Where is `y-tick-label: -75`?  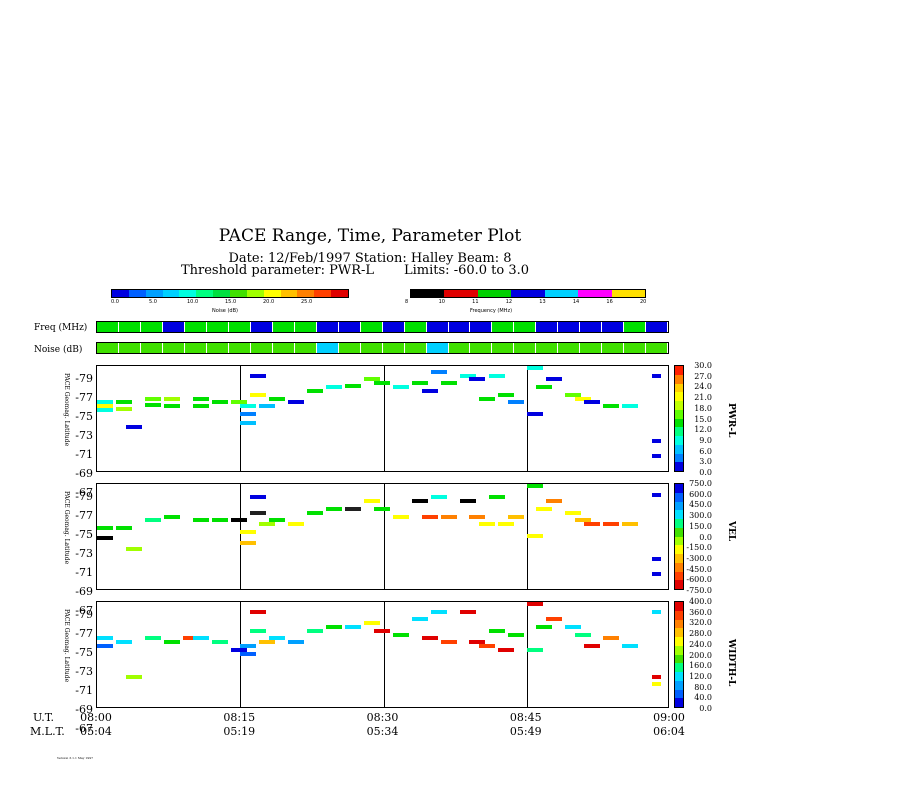
y-tick-label: -75 is located at coordinates (84, 416).